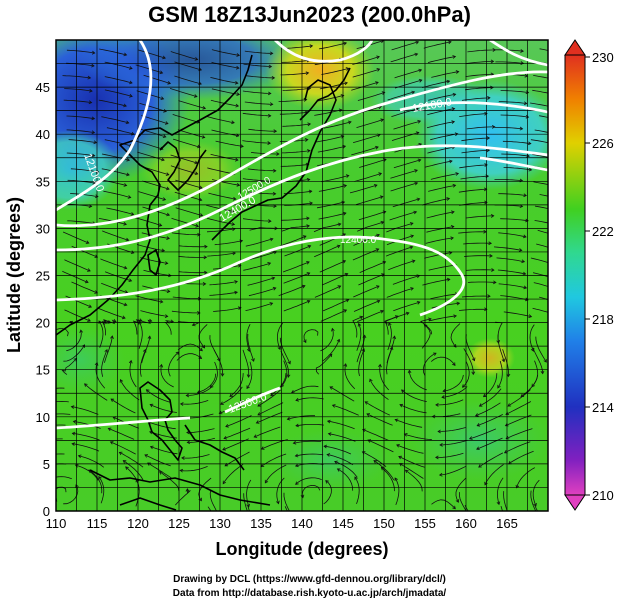  What do you see at coordinates (138, 523) in the screenshot?
I see `x-tick-label: 120` at bounding box center [138, 523].